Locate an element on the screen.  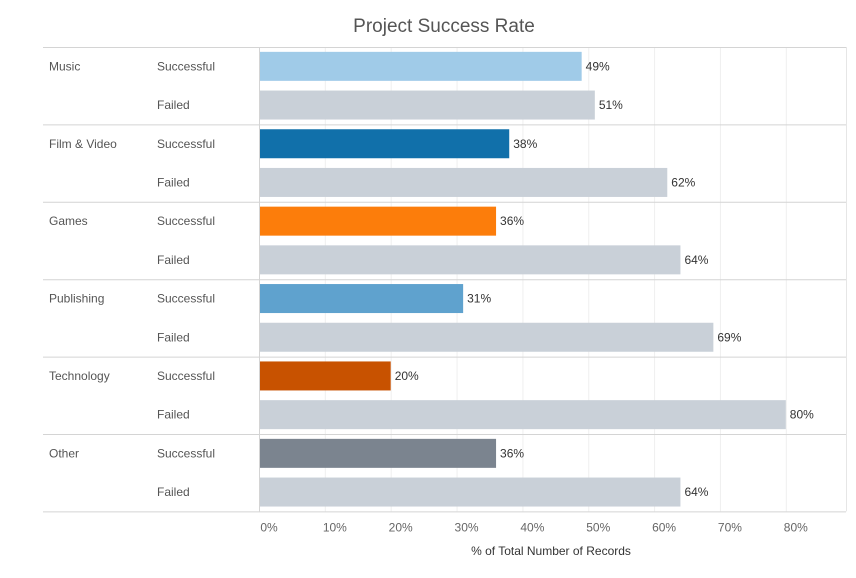
x-axis: 0% 10% 20% 30% 40% 50% 60% 70% 80% is located at coordinates (534, 527).